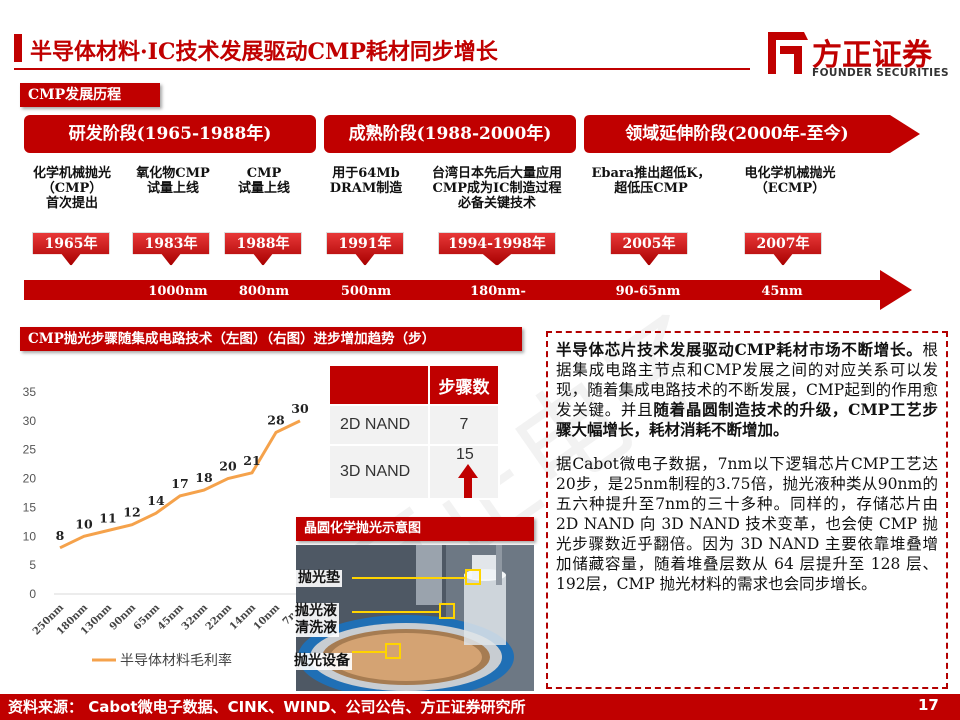  I want to click on y-tick-label: 20, so click(30, 479).